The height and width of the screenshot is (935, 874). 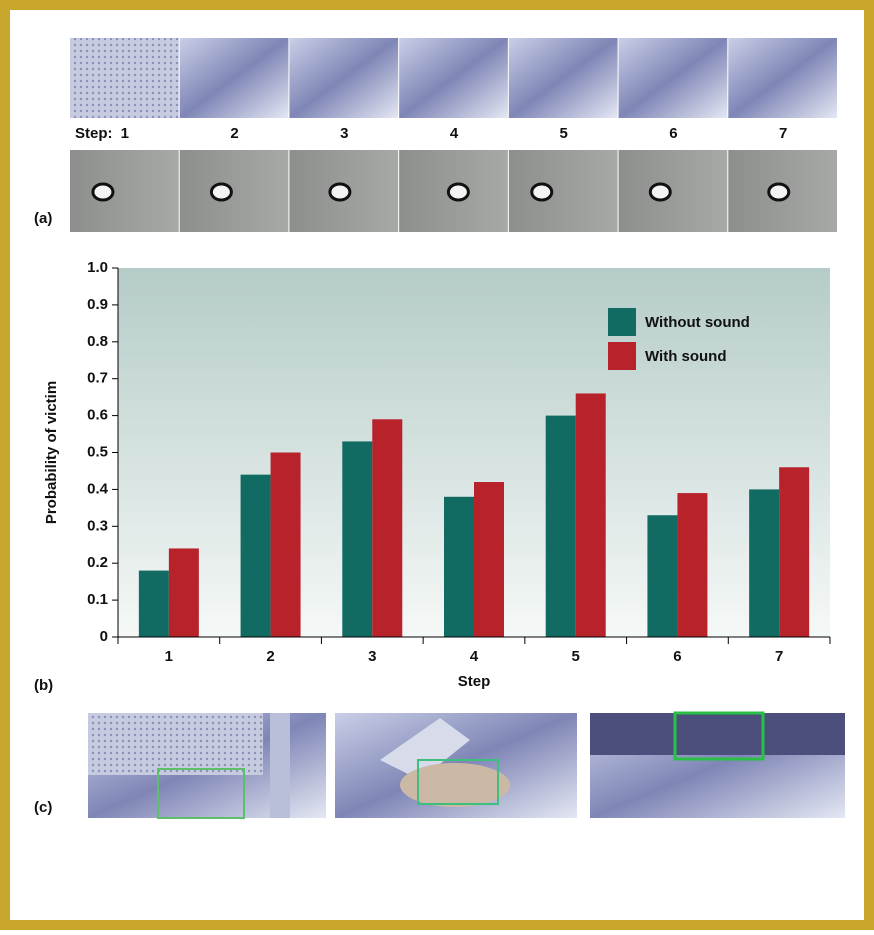 I want to click on y-tick-label: 0.8, so click(x=97, y=341).